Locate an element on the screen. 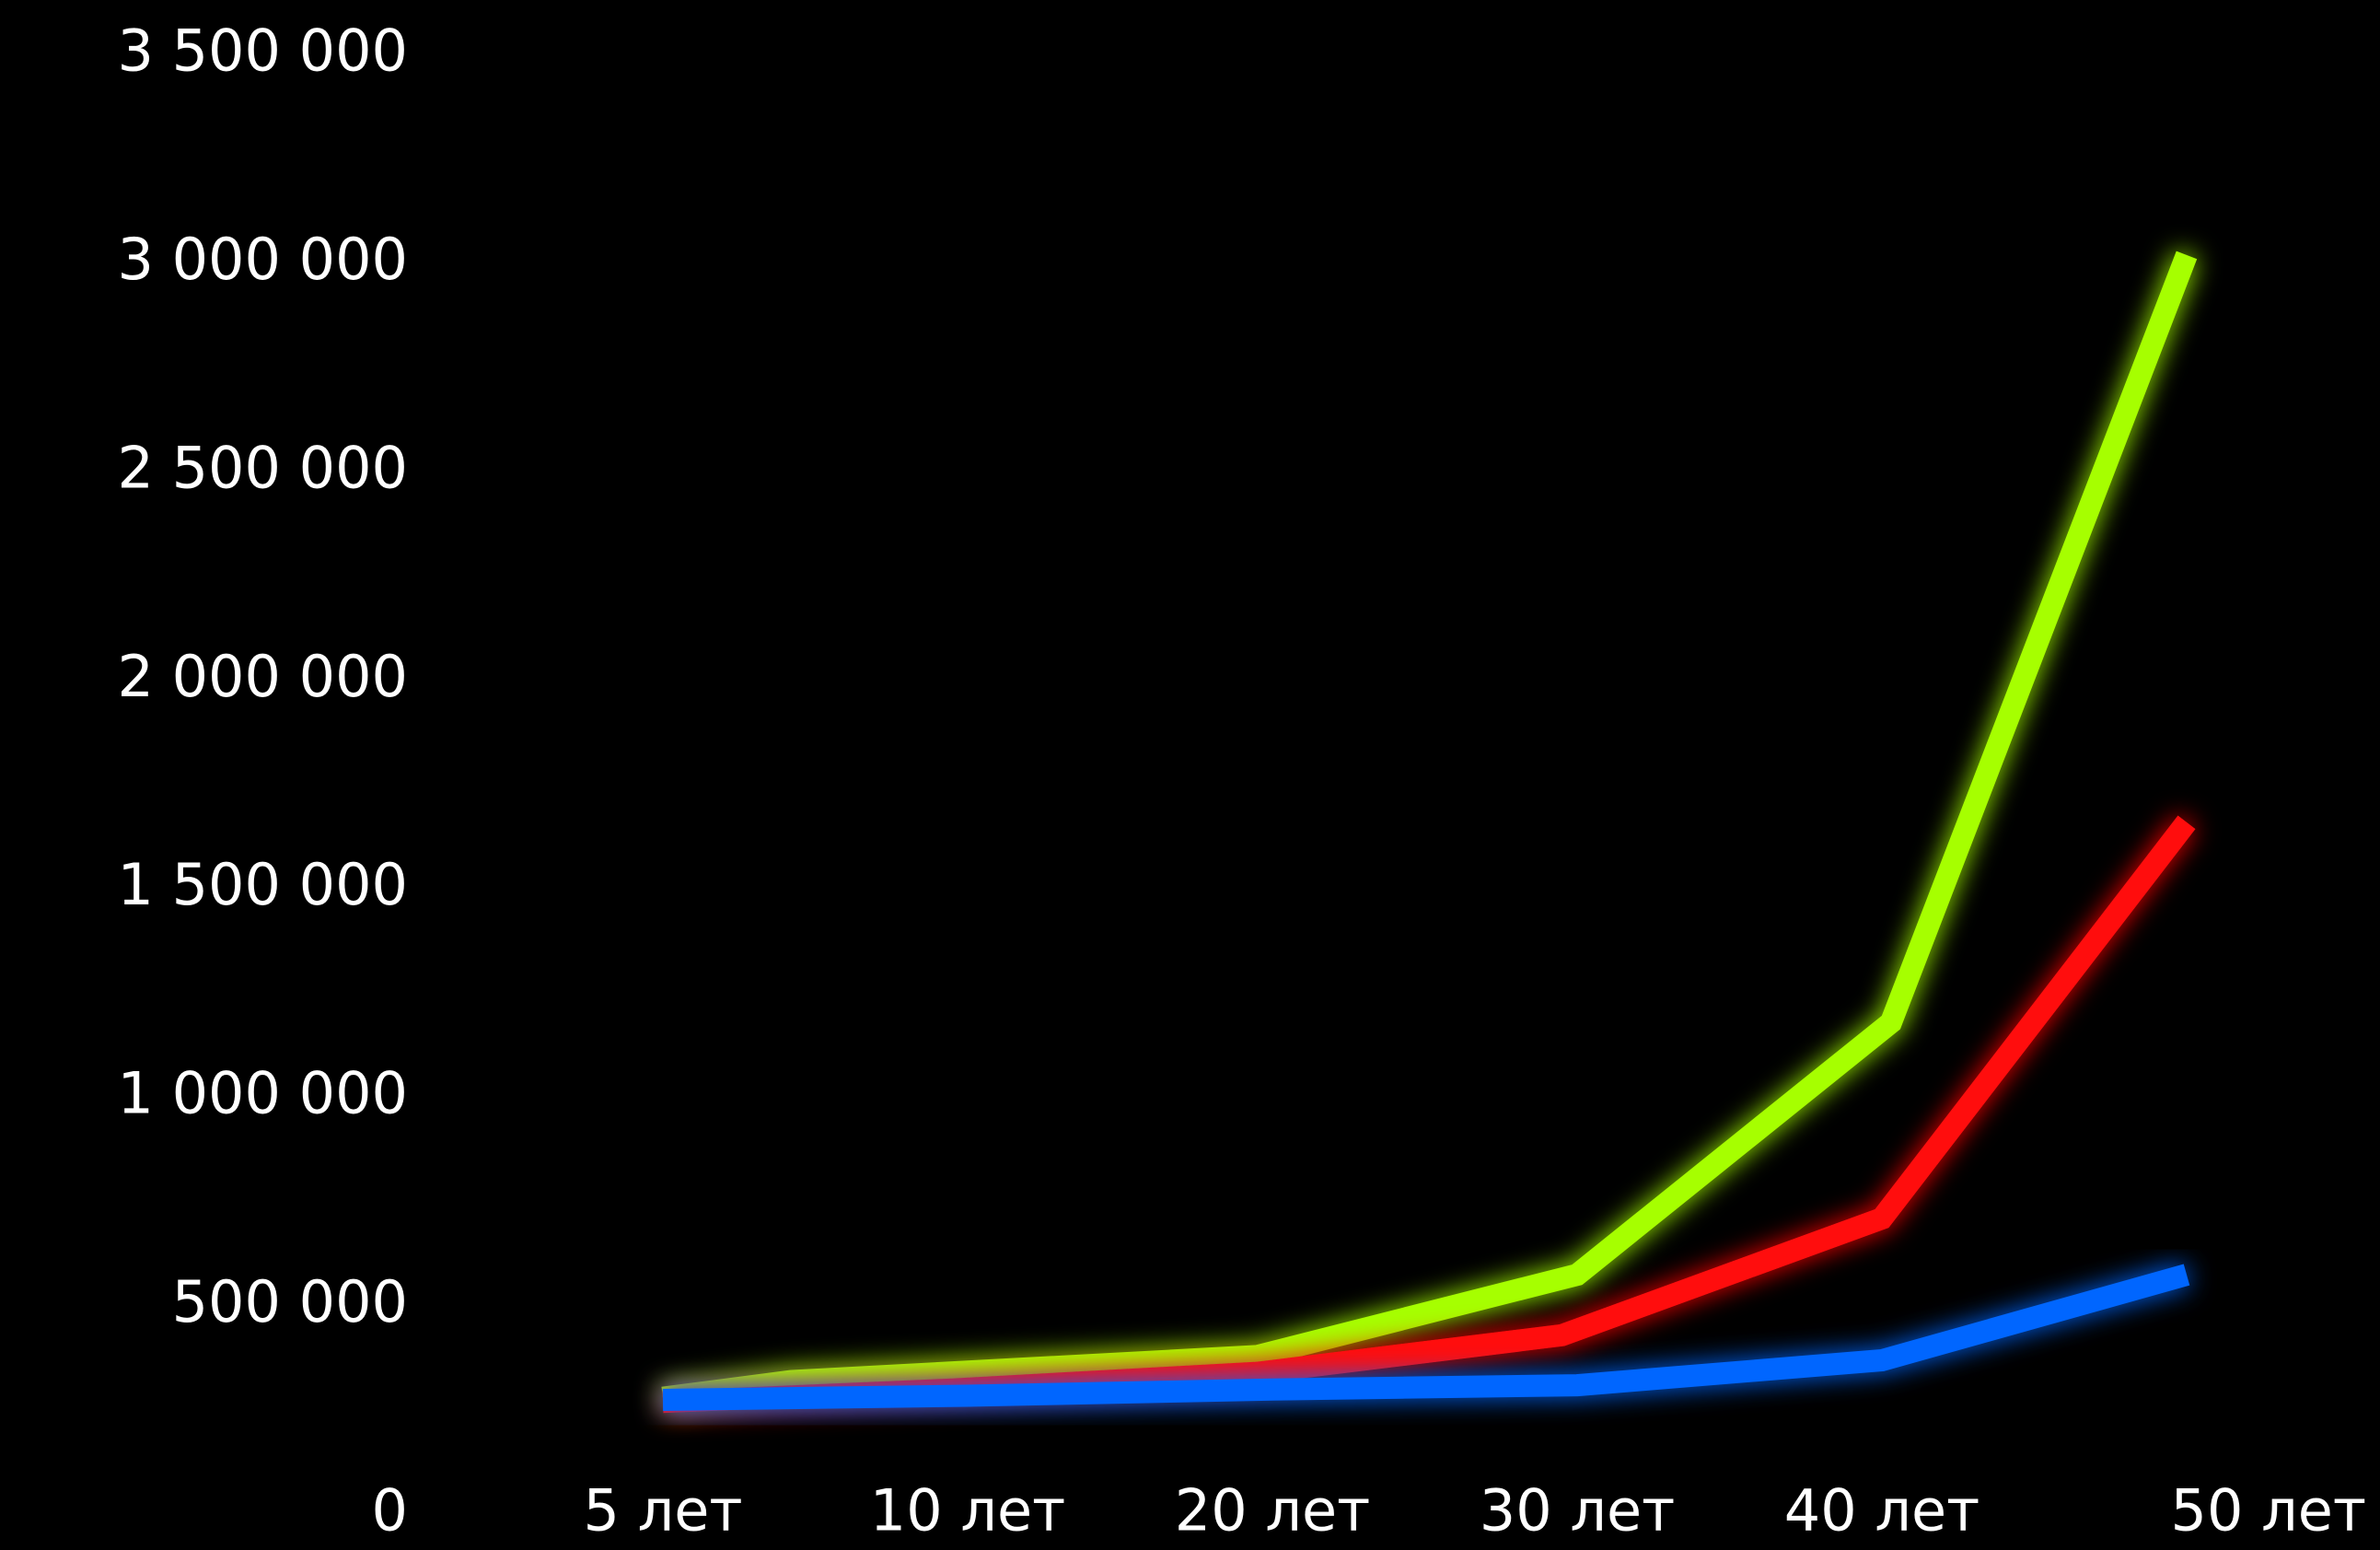  y-tick-label: 3 000 000 is located at coordinates (262, 259).